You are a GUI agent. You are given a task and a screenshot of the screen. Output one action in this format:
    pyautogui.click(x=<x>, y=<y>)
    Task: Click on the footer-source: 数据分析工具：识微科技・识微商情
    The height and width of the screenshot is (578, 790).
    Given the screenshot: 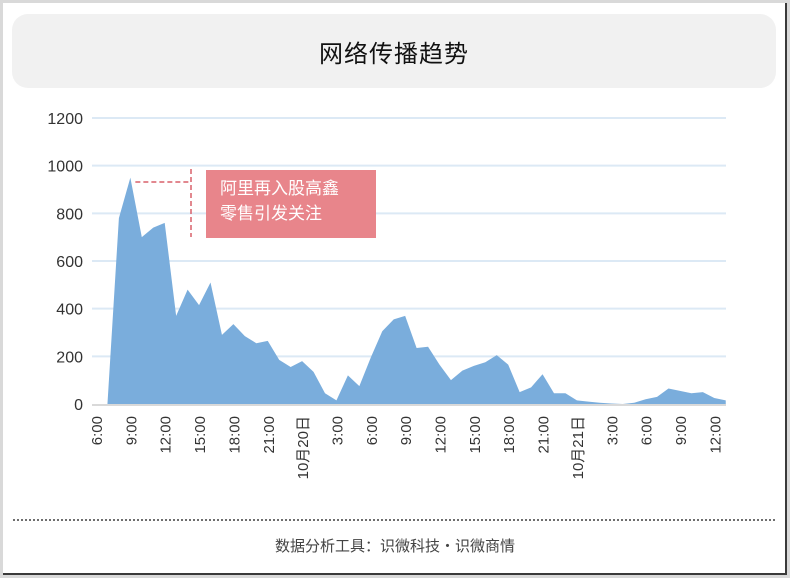 What is the action you would take?
    pyautogui.click(x=394, y=546)
    